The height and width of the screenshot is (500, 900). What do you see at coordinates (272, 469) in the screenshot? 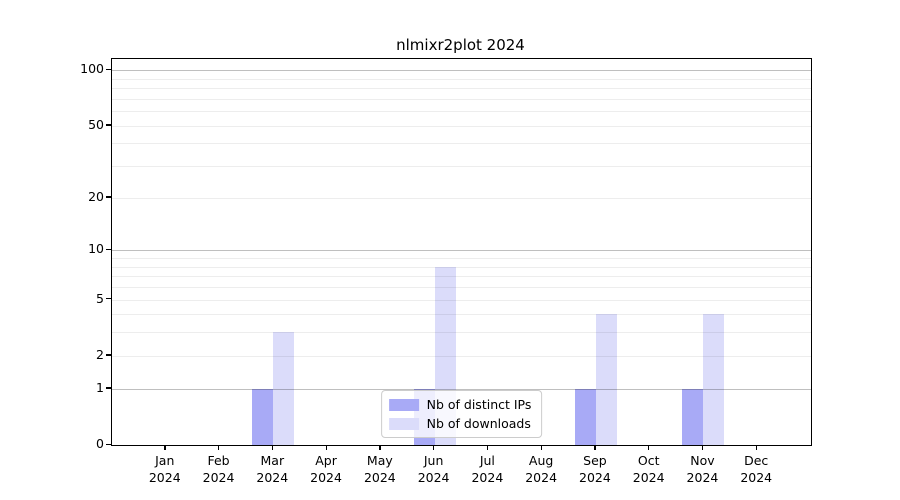
I see `x-tick-label: Mar 2024` at bounding box center [272, 469].